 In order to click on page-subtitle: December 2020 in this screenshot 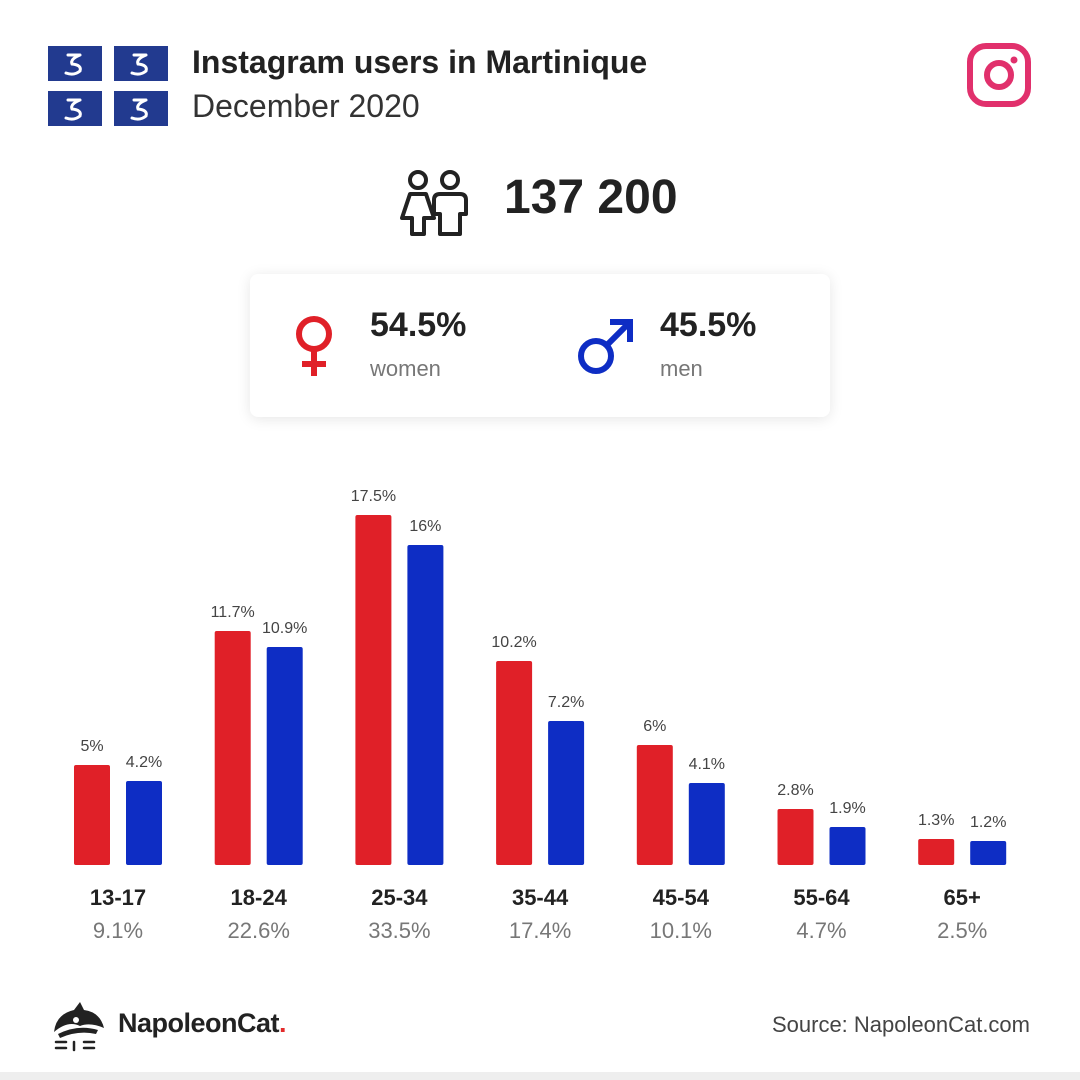, I will do `click(306, 106)`.